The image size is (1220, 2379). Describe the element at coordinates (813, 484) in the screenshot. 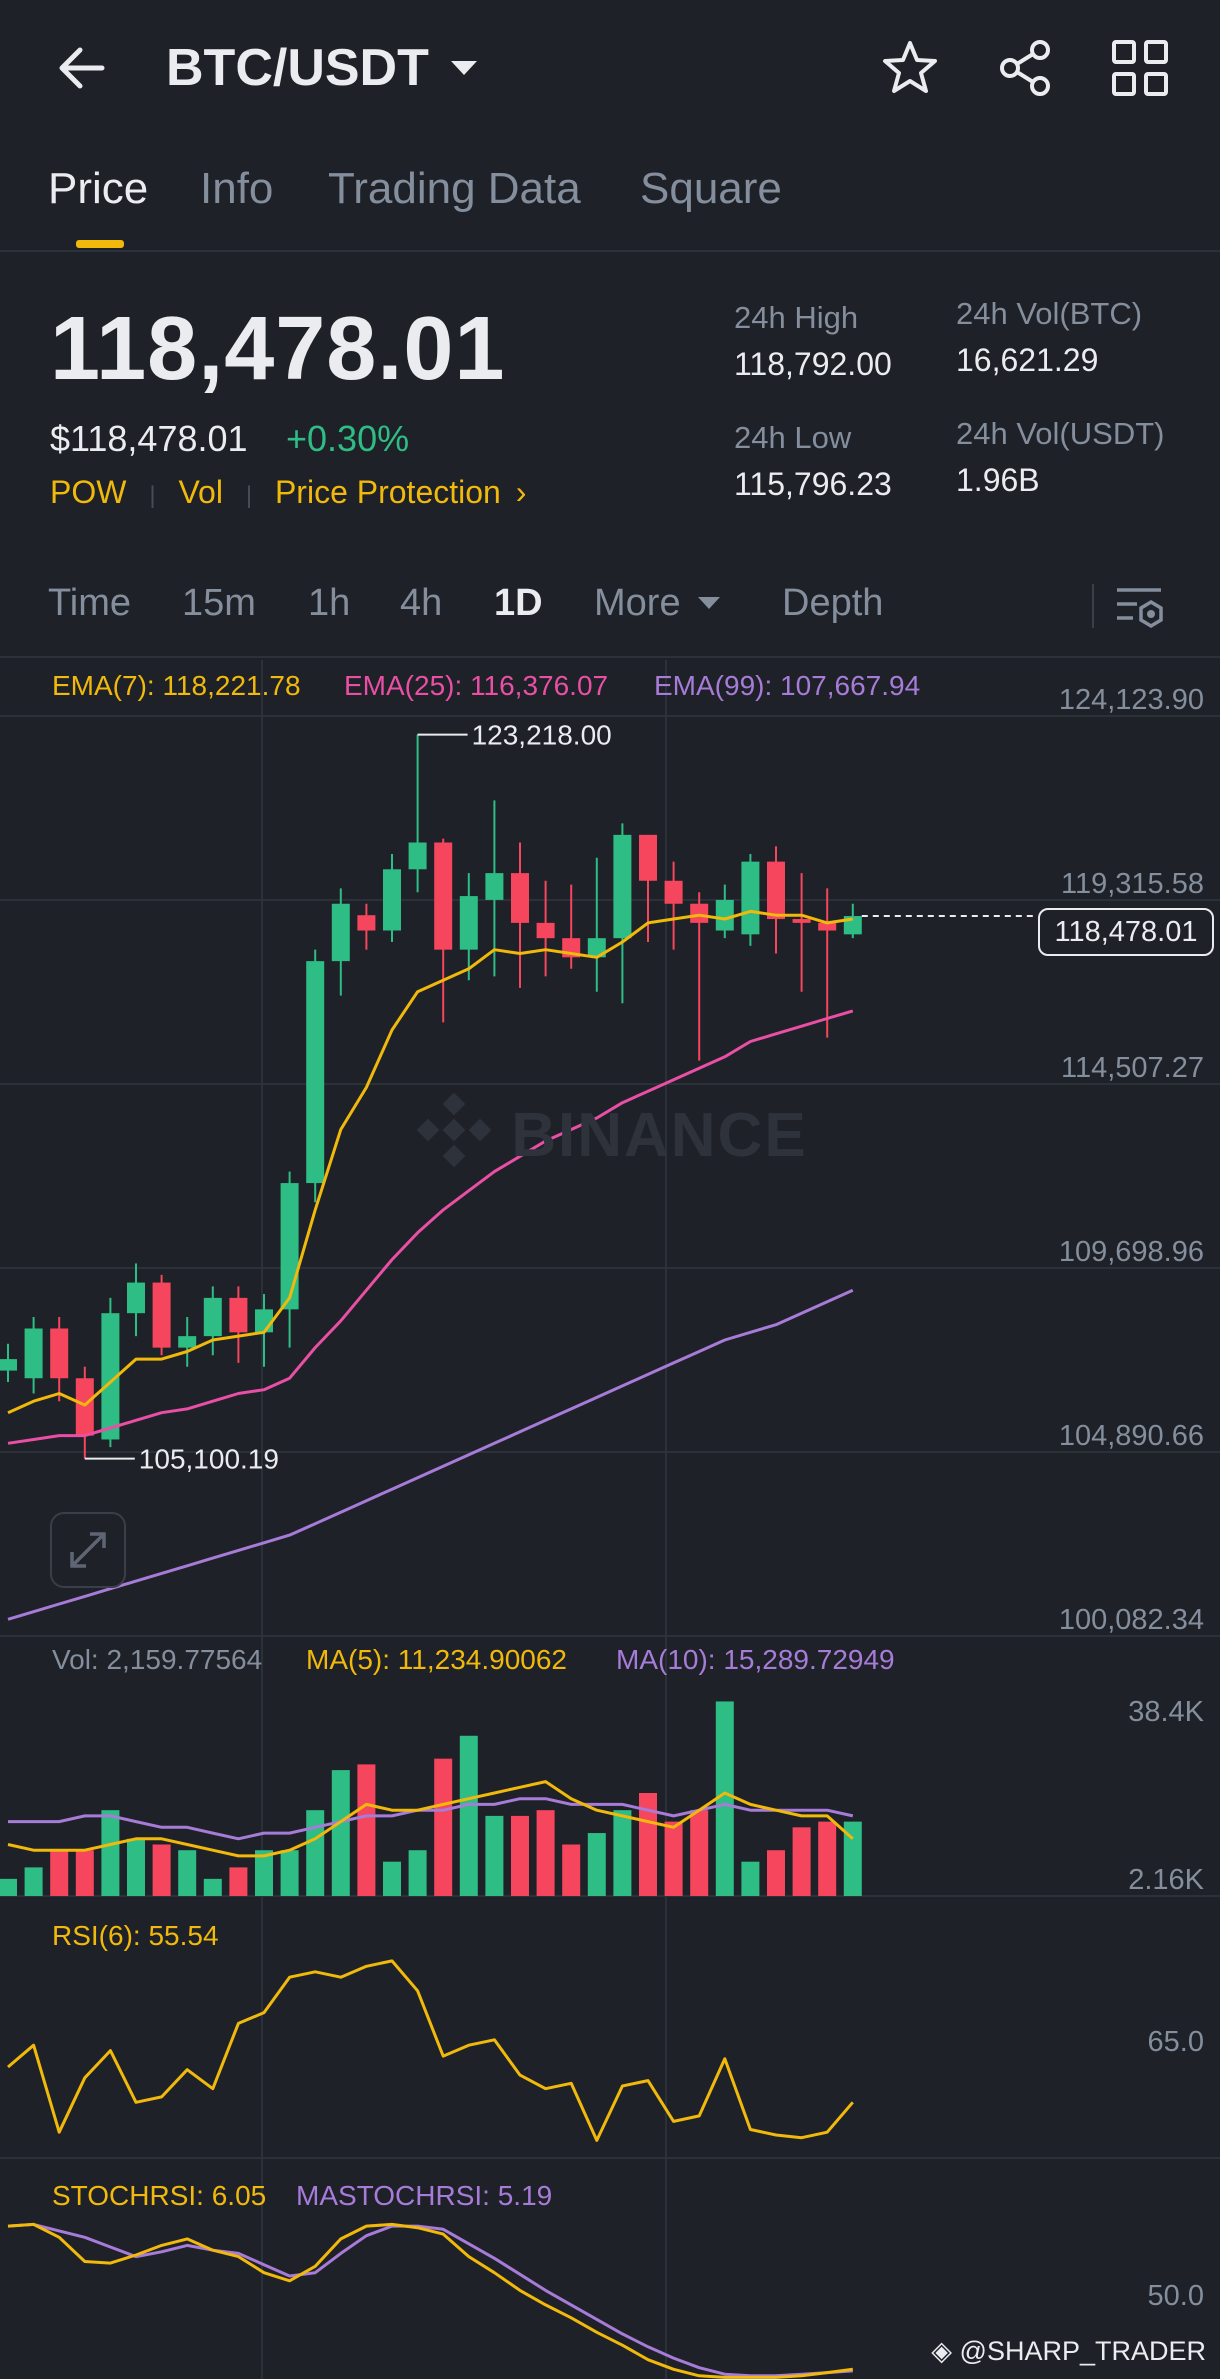

I see `low-value: 115,796.23` at that location.